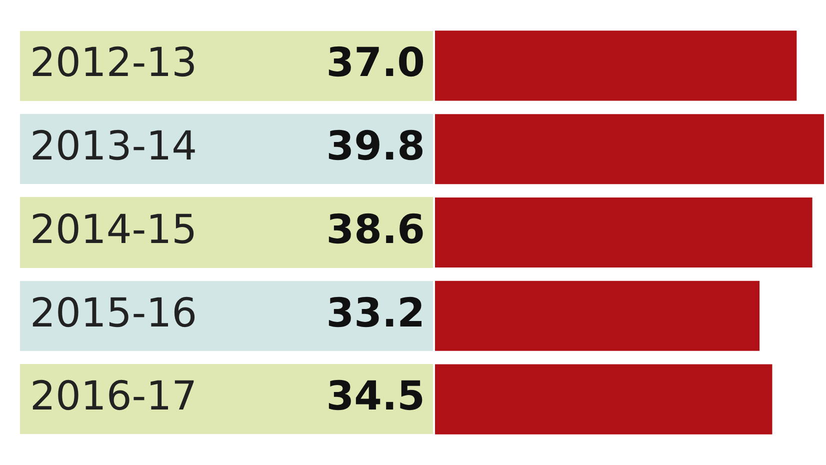 Image resolution: width=826 pixels, height=465 pixels. Describe the element at coordinates (375, 146) in the screenshot. I see `data-label: 39.8` at that location.